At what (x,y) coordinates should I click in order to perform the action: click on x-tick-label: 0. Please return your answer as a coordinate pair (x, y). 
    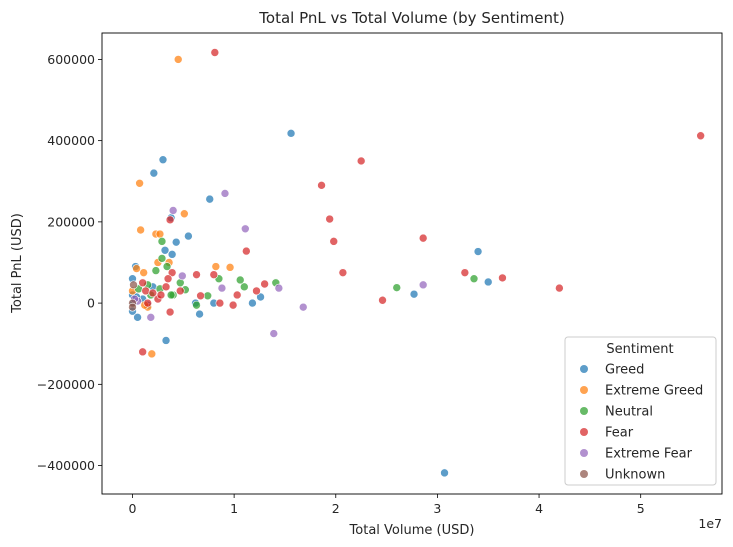
    Looking at the image, I should click on (133, 508).